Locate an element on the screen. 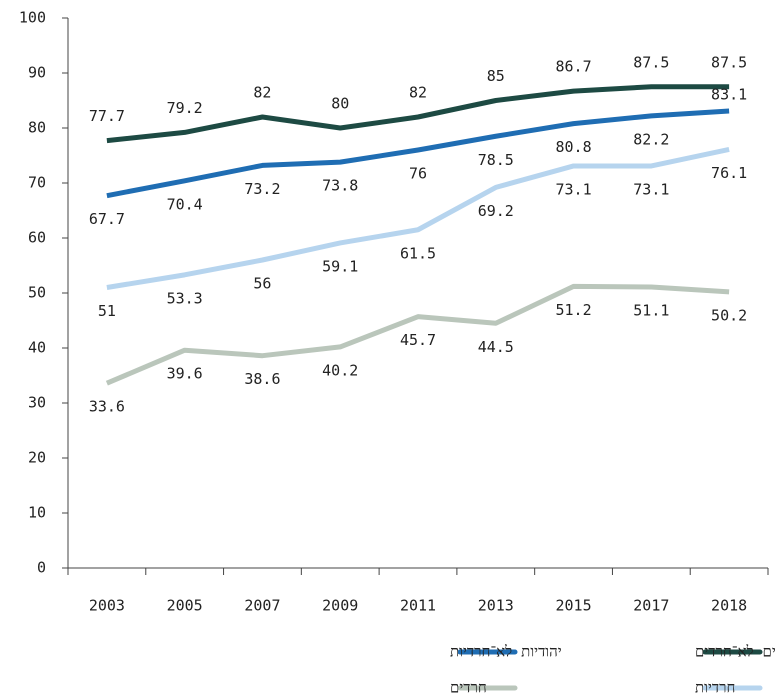 The image size is (776, 700). data-label: 53.3 is located at coordinates (185, 298).